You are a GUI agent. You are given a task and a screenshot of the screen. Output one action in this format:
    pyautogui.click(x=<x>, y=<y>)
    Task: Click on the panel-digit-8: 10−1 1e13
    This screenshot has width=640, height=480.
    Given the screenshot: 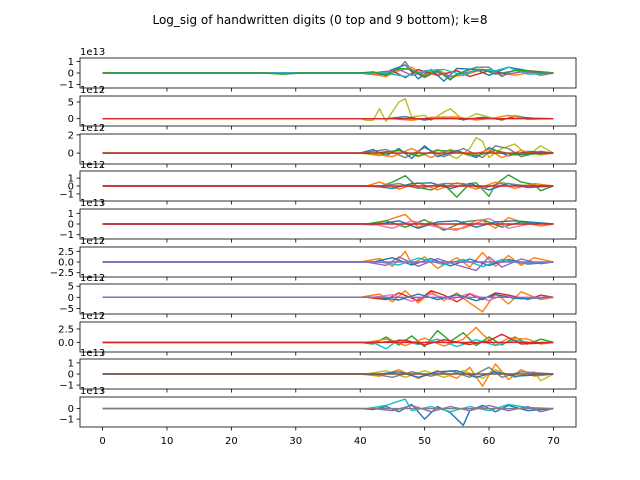 What is the action you would take?
    pyautogui.click(x=318, y=370)
    